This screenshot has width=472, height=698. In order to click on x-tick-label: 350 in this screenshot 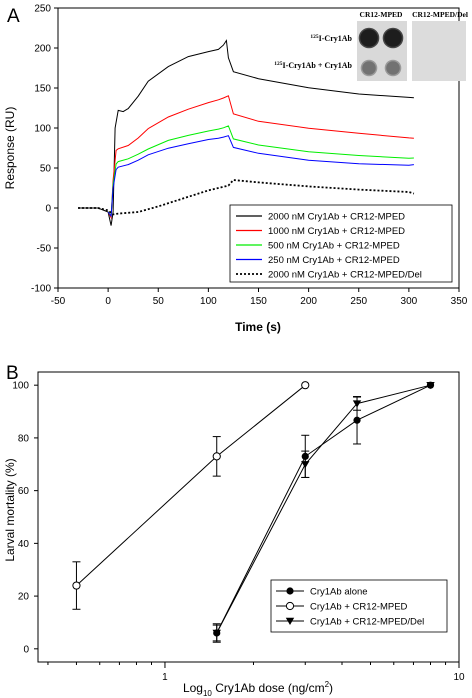, I will do `click(459, 301)`.